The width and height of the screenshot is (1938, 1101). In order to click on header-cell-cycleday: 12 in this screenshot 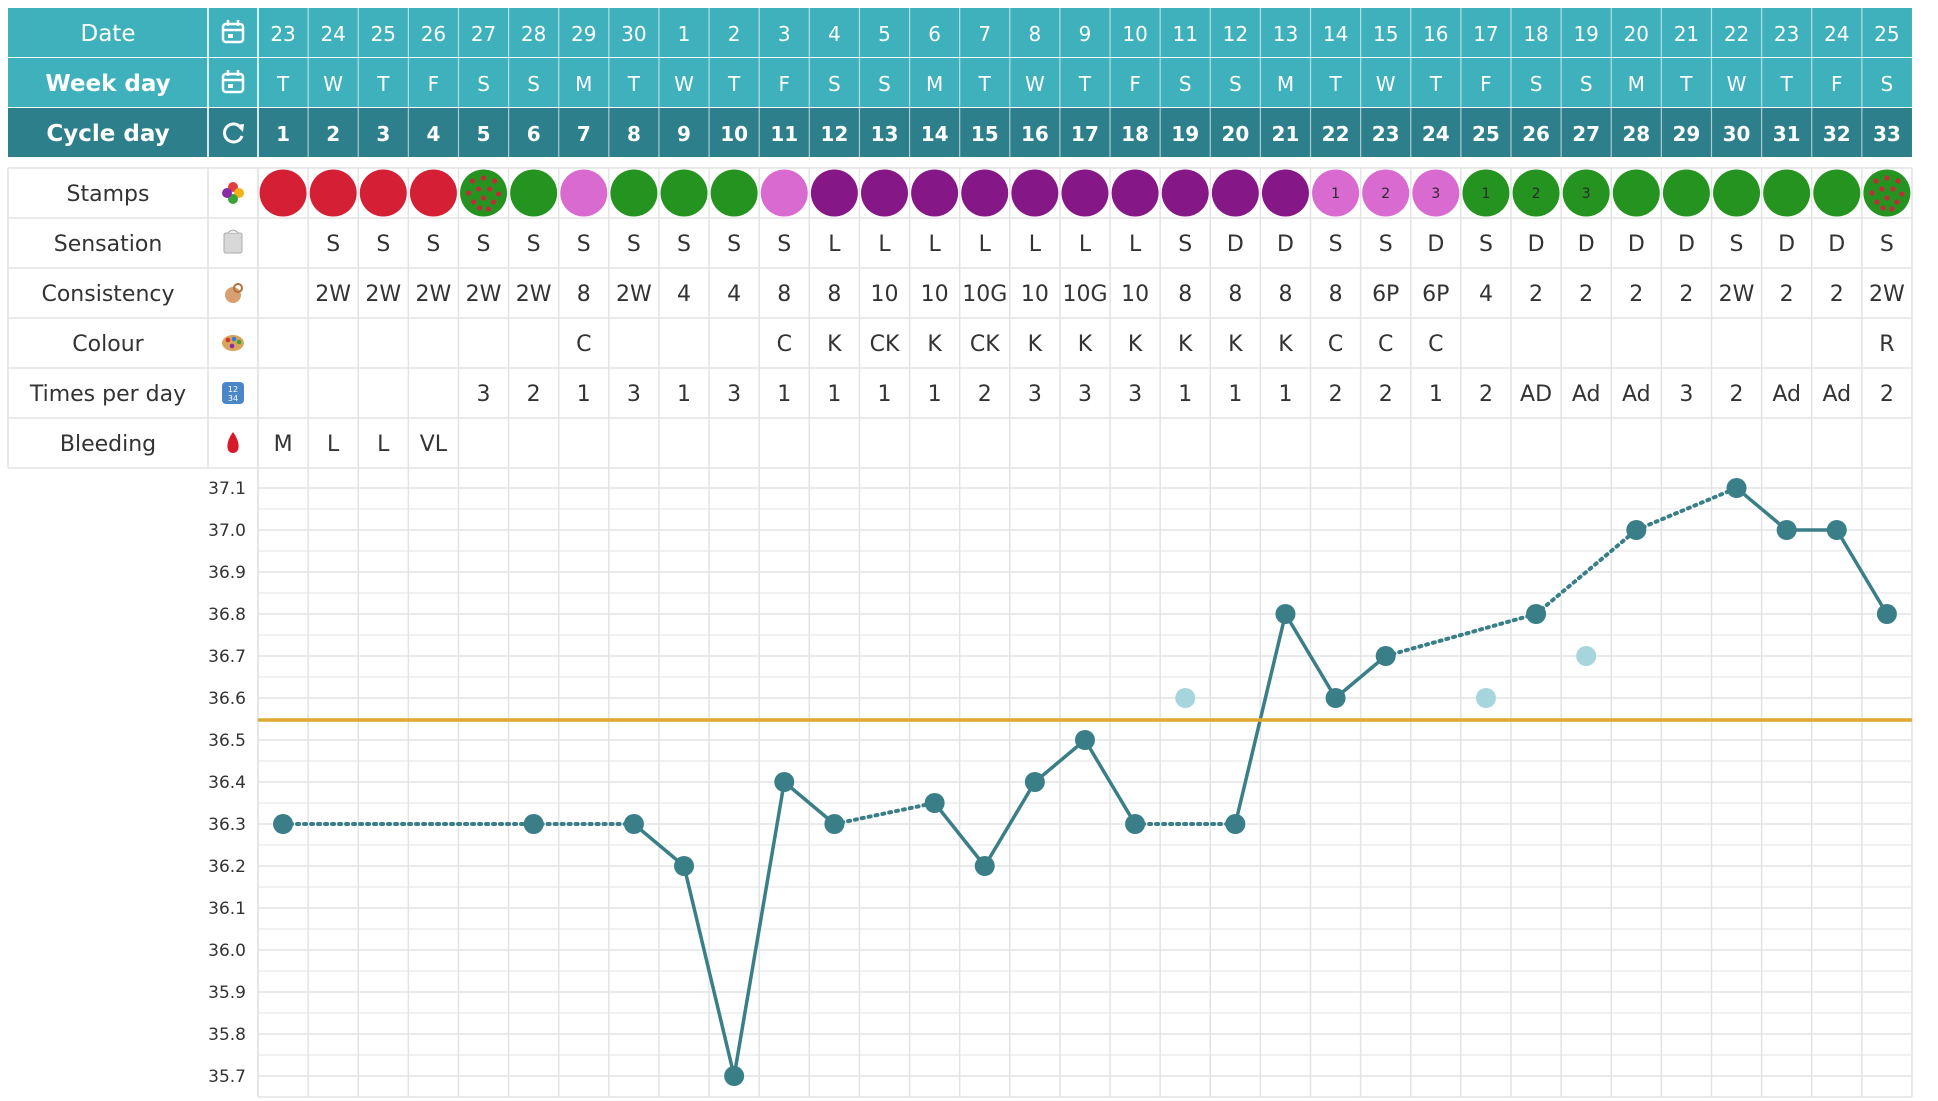, I will do `click(834, 134)`.